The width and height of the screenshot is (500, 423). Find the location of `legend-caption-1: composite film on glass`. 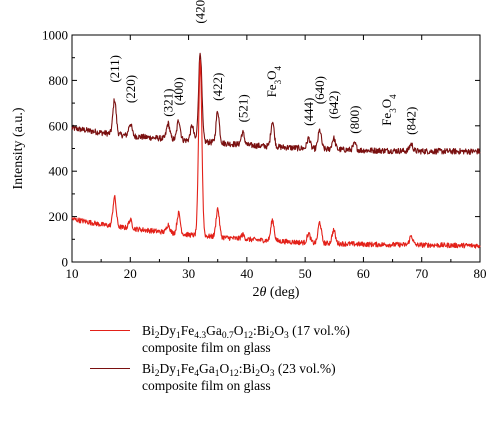

legend-caption-1: composite film on glass is located at coordinates (206, 347).